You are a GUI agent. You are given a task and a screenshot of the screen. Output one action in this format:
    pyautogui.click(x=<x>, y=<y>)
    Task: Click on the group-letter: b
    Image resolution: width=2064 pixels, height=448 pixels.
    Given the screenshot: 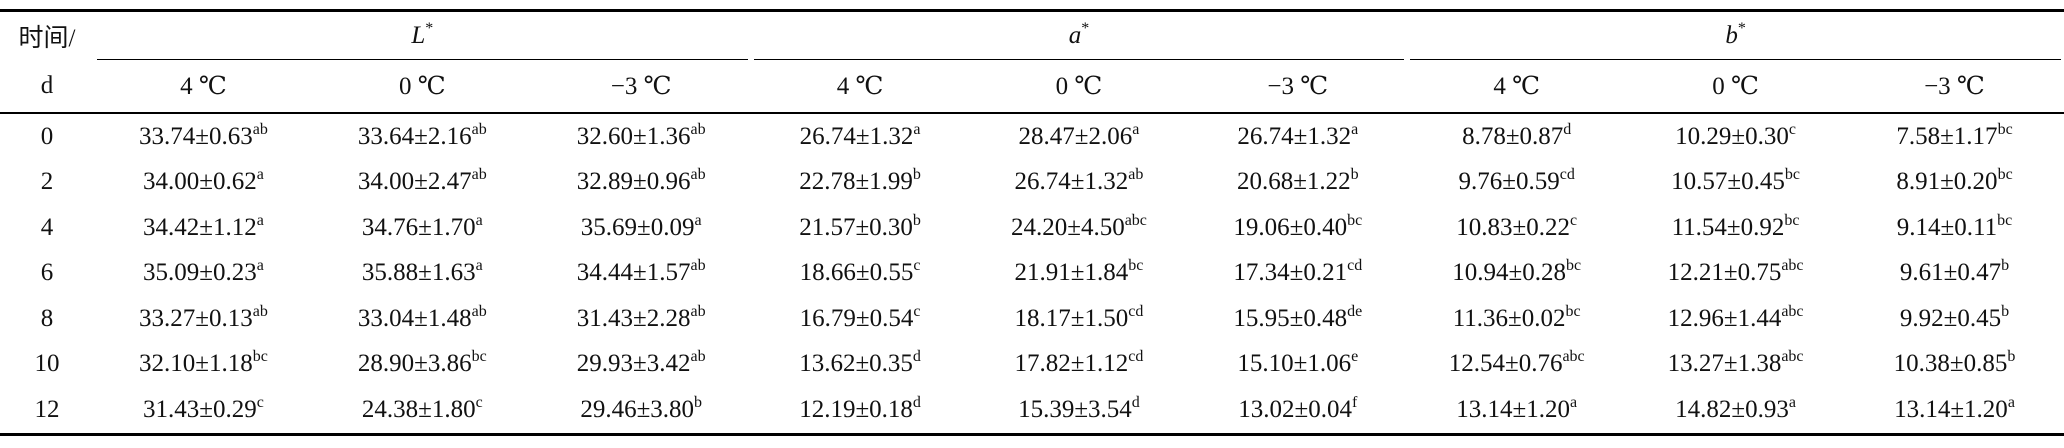 What is the action you would take?
    pyautogui.click(x=1731, y=35)
    